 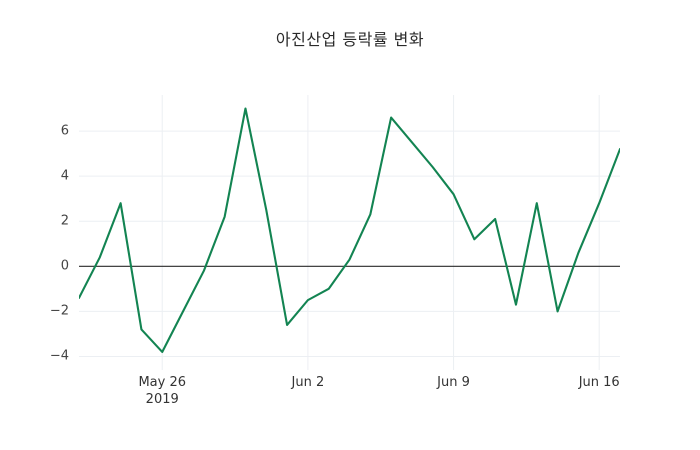 What do you see at coordinates (64, 176) in the screenshot?
I see `y-axis-tick-label: 4` at bounding box center [64, 176].